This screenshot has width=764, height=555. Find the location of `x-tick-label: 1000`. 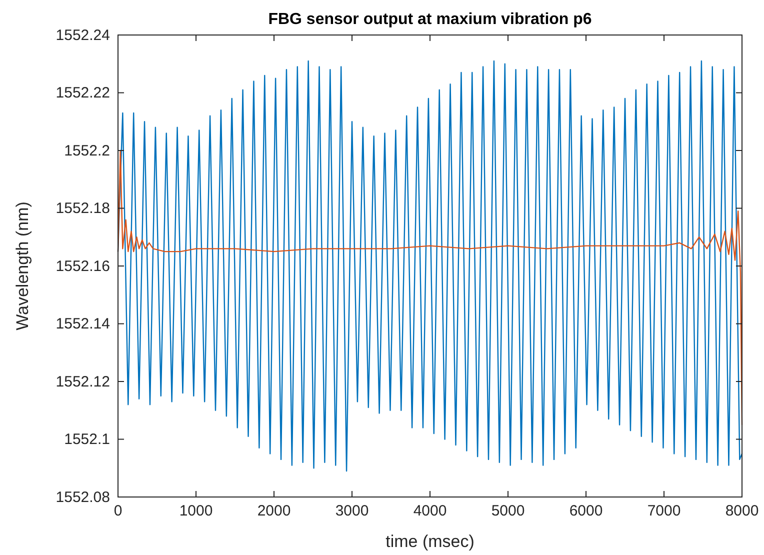

x-tick-label: 1000 is located at coordinates (196, 511).